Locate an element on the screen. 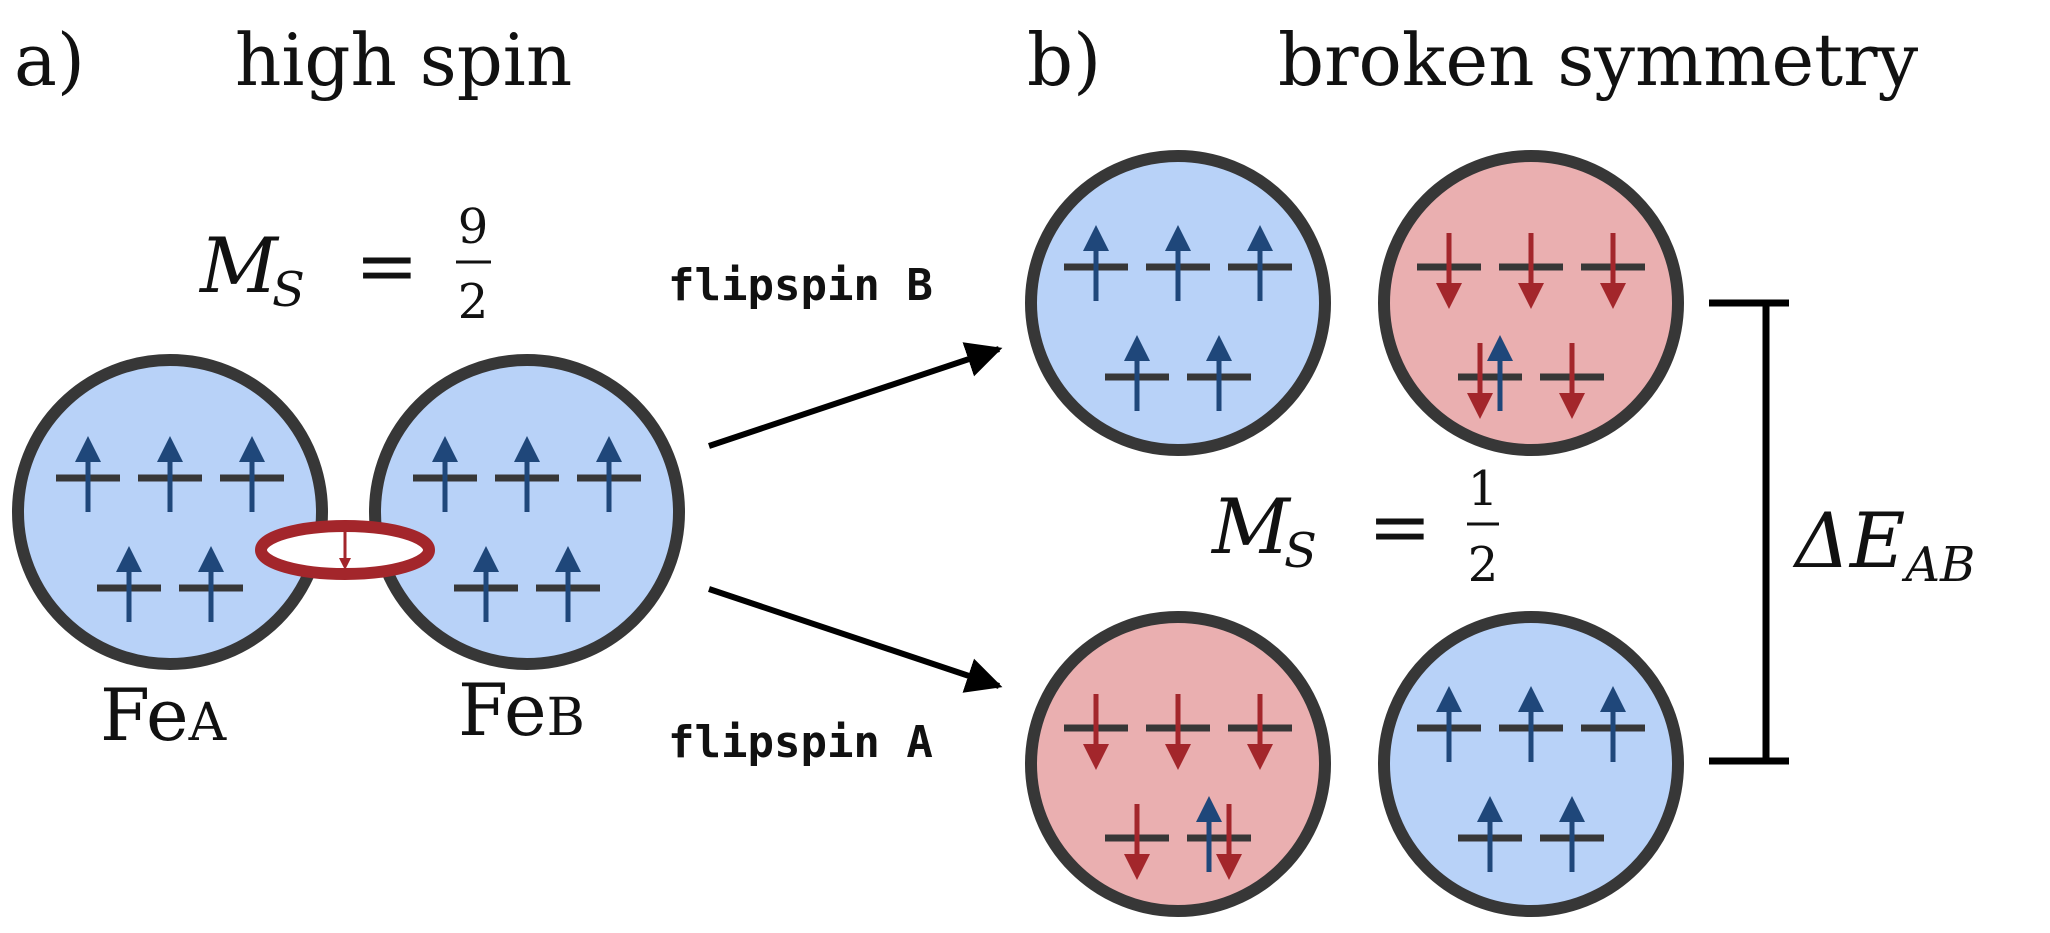  ms-subscript-b: S is located at coordinates (1300, 551).